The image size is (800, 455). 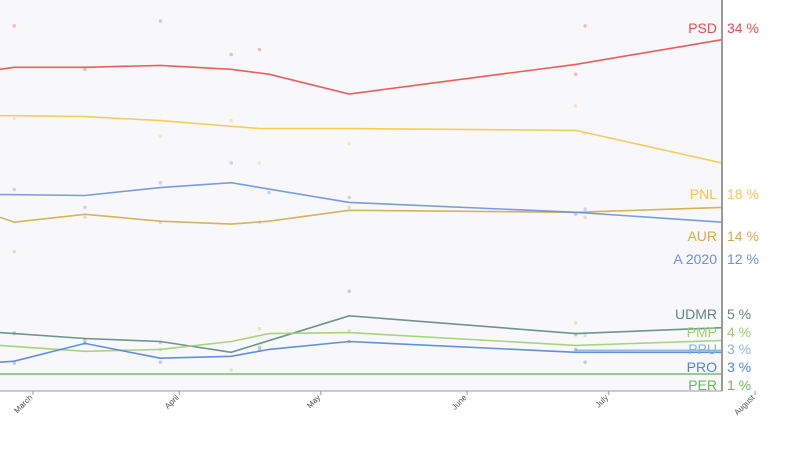 What do you see at coordinates (703, 194) in the screenshot?
I see `series-name-label: PNL` at bounding box center [703, 194].